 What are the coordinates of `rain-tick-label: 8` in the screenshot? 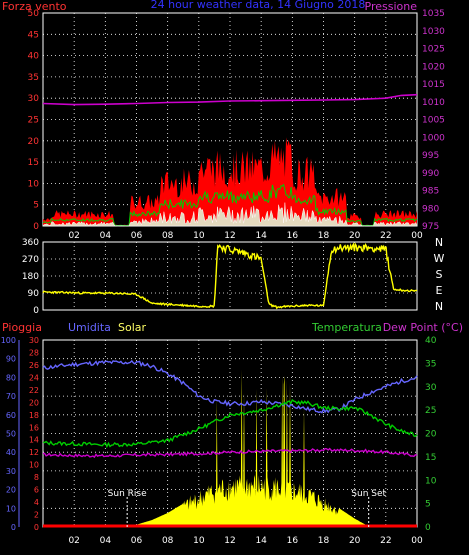 It's located at (36, 477).